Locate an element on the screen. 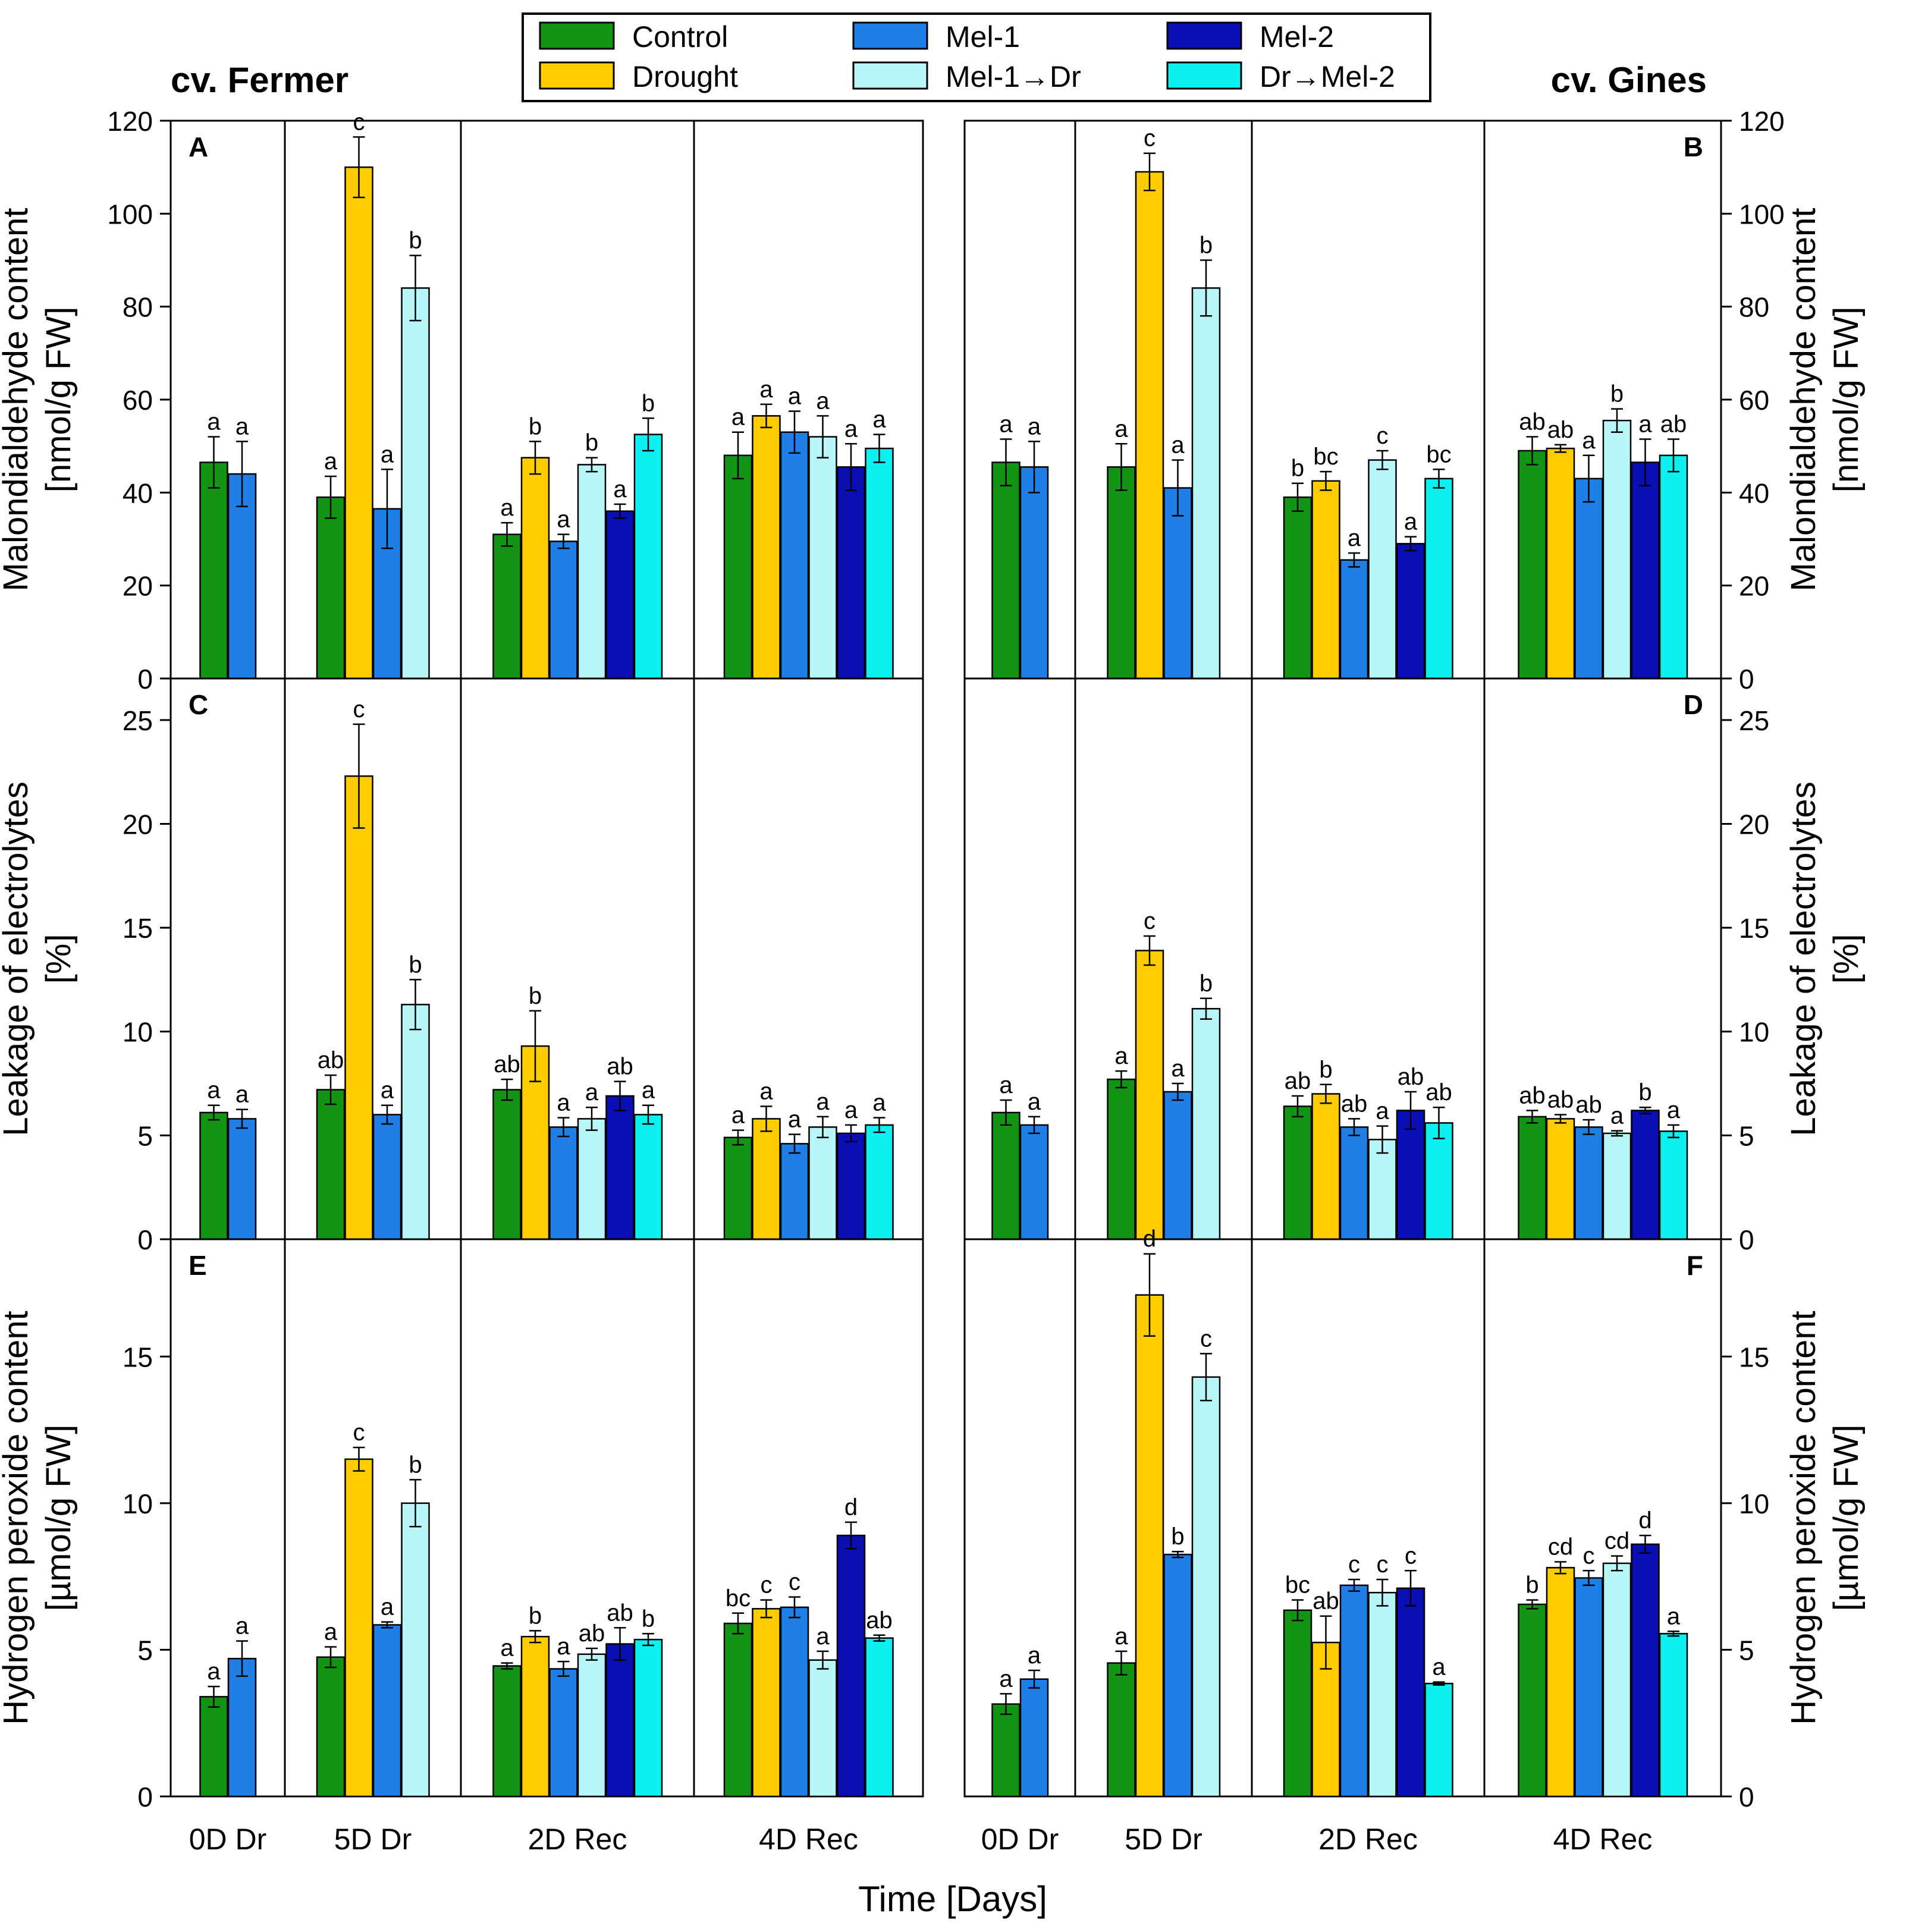 The height and width of the screenshot is (1932, 1906). y-axis-label: Hydrogen peroxide content [µmol/g FW] is located at coordinates (39, 1517).